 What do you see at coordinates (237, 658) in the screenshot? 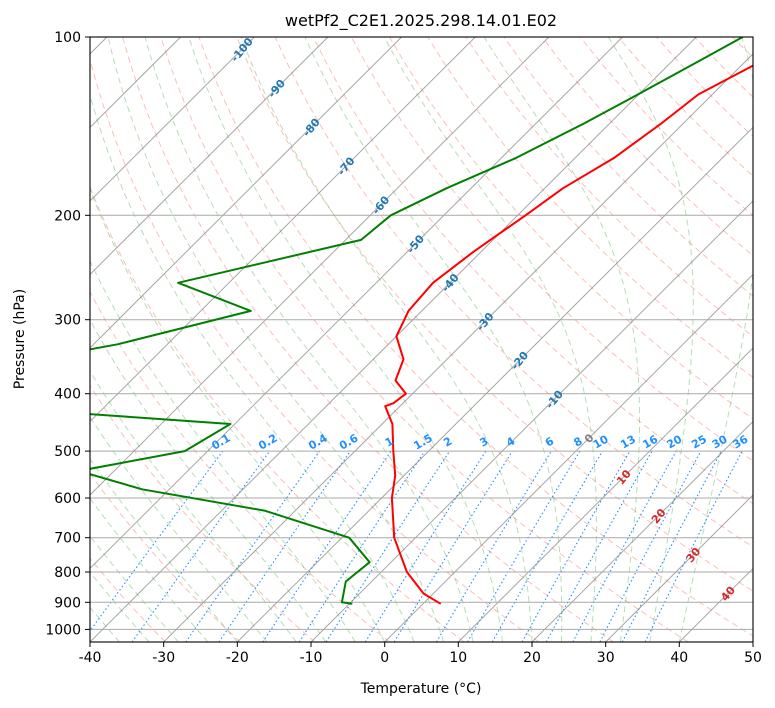
I see `x-tick-label: -20` at bounding box center [237, 658].